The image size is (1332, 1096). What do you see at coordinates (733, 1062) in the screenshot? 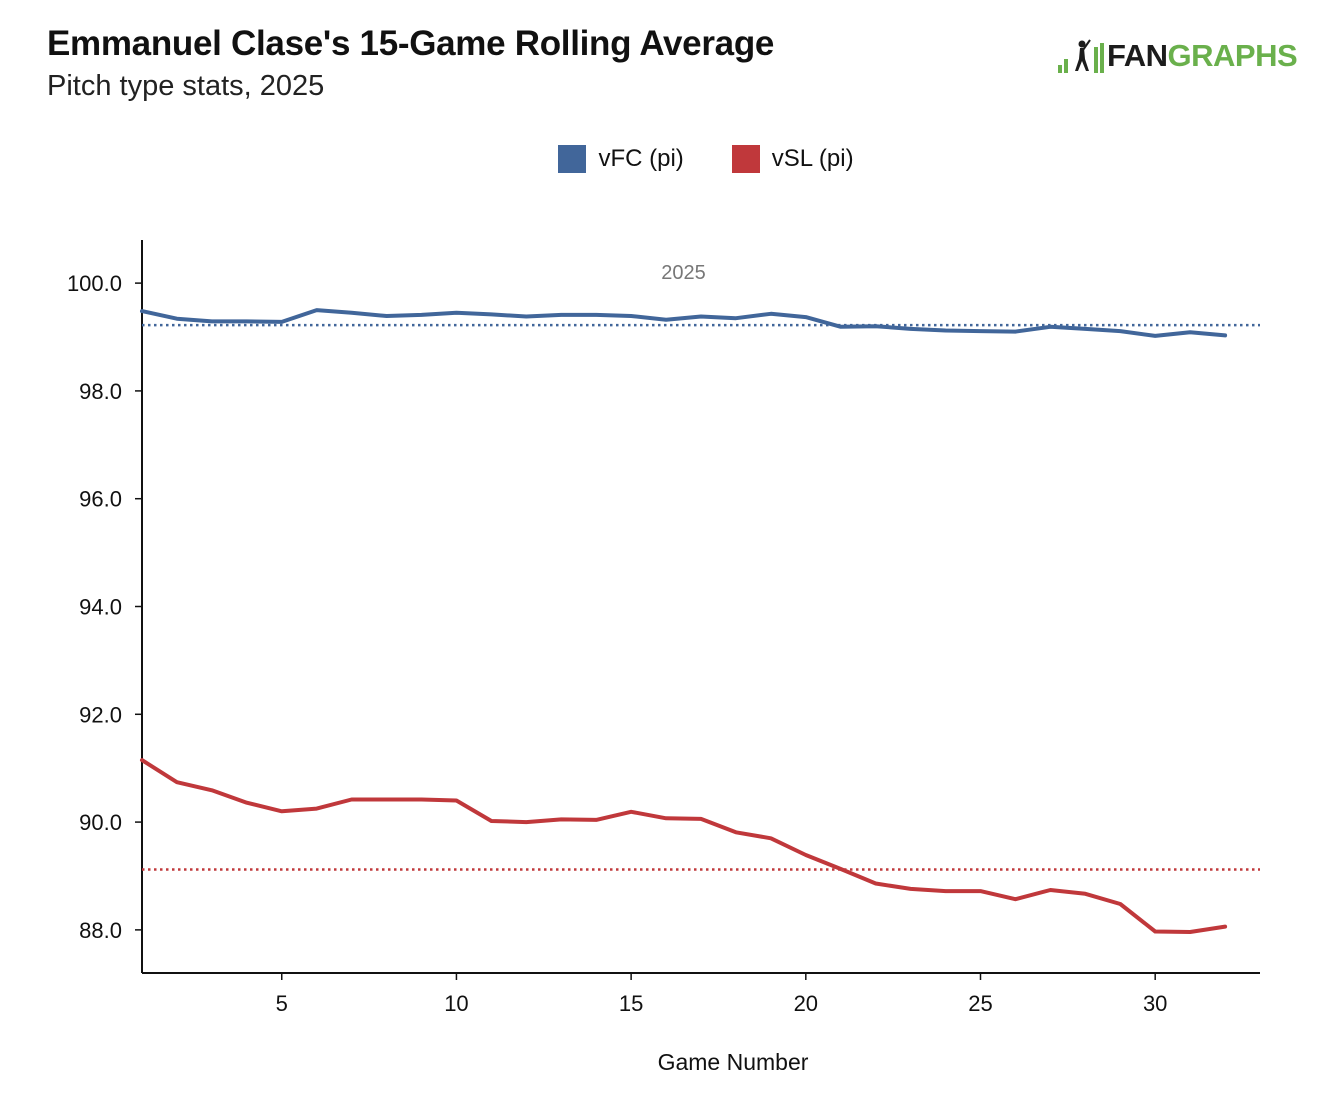
I see `x-axis-title: Game Number` at bounding box center [733, 1062].